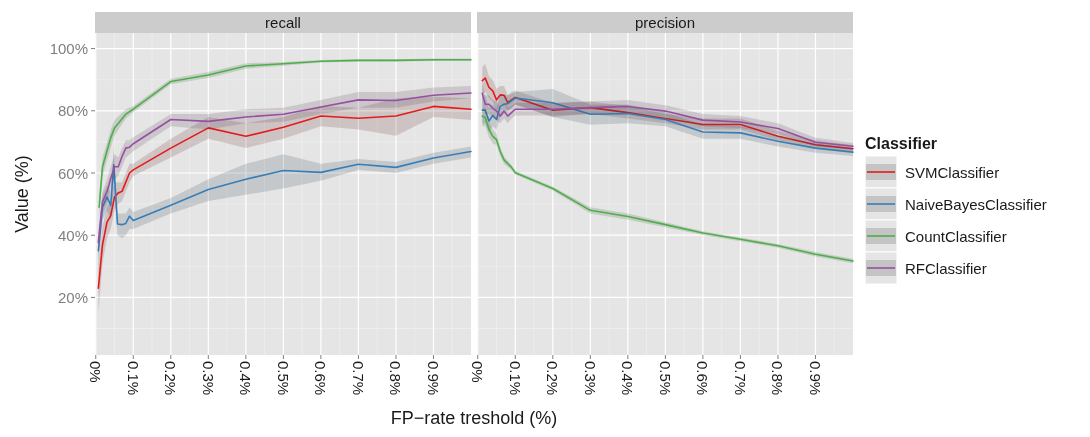 The image size is (1090, 437). Describe the element at coordinates (72, 173) in the screenshot. I see `y-tick-label: 60%` at that location.